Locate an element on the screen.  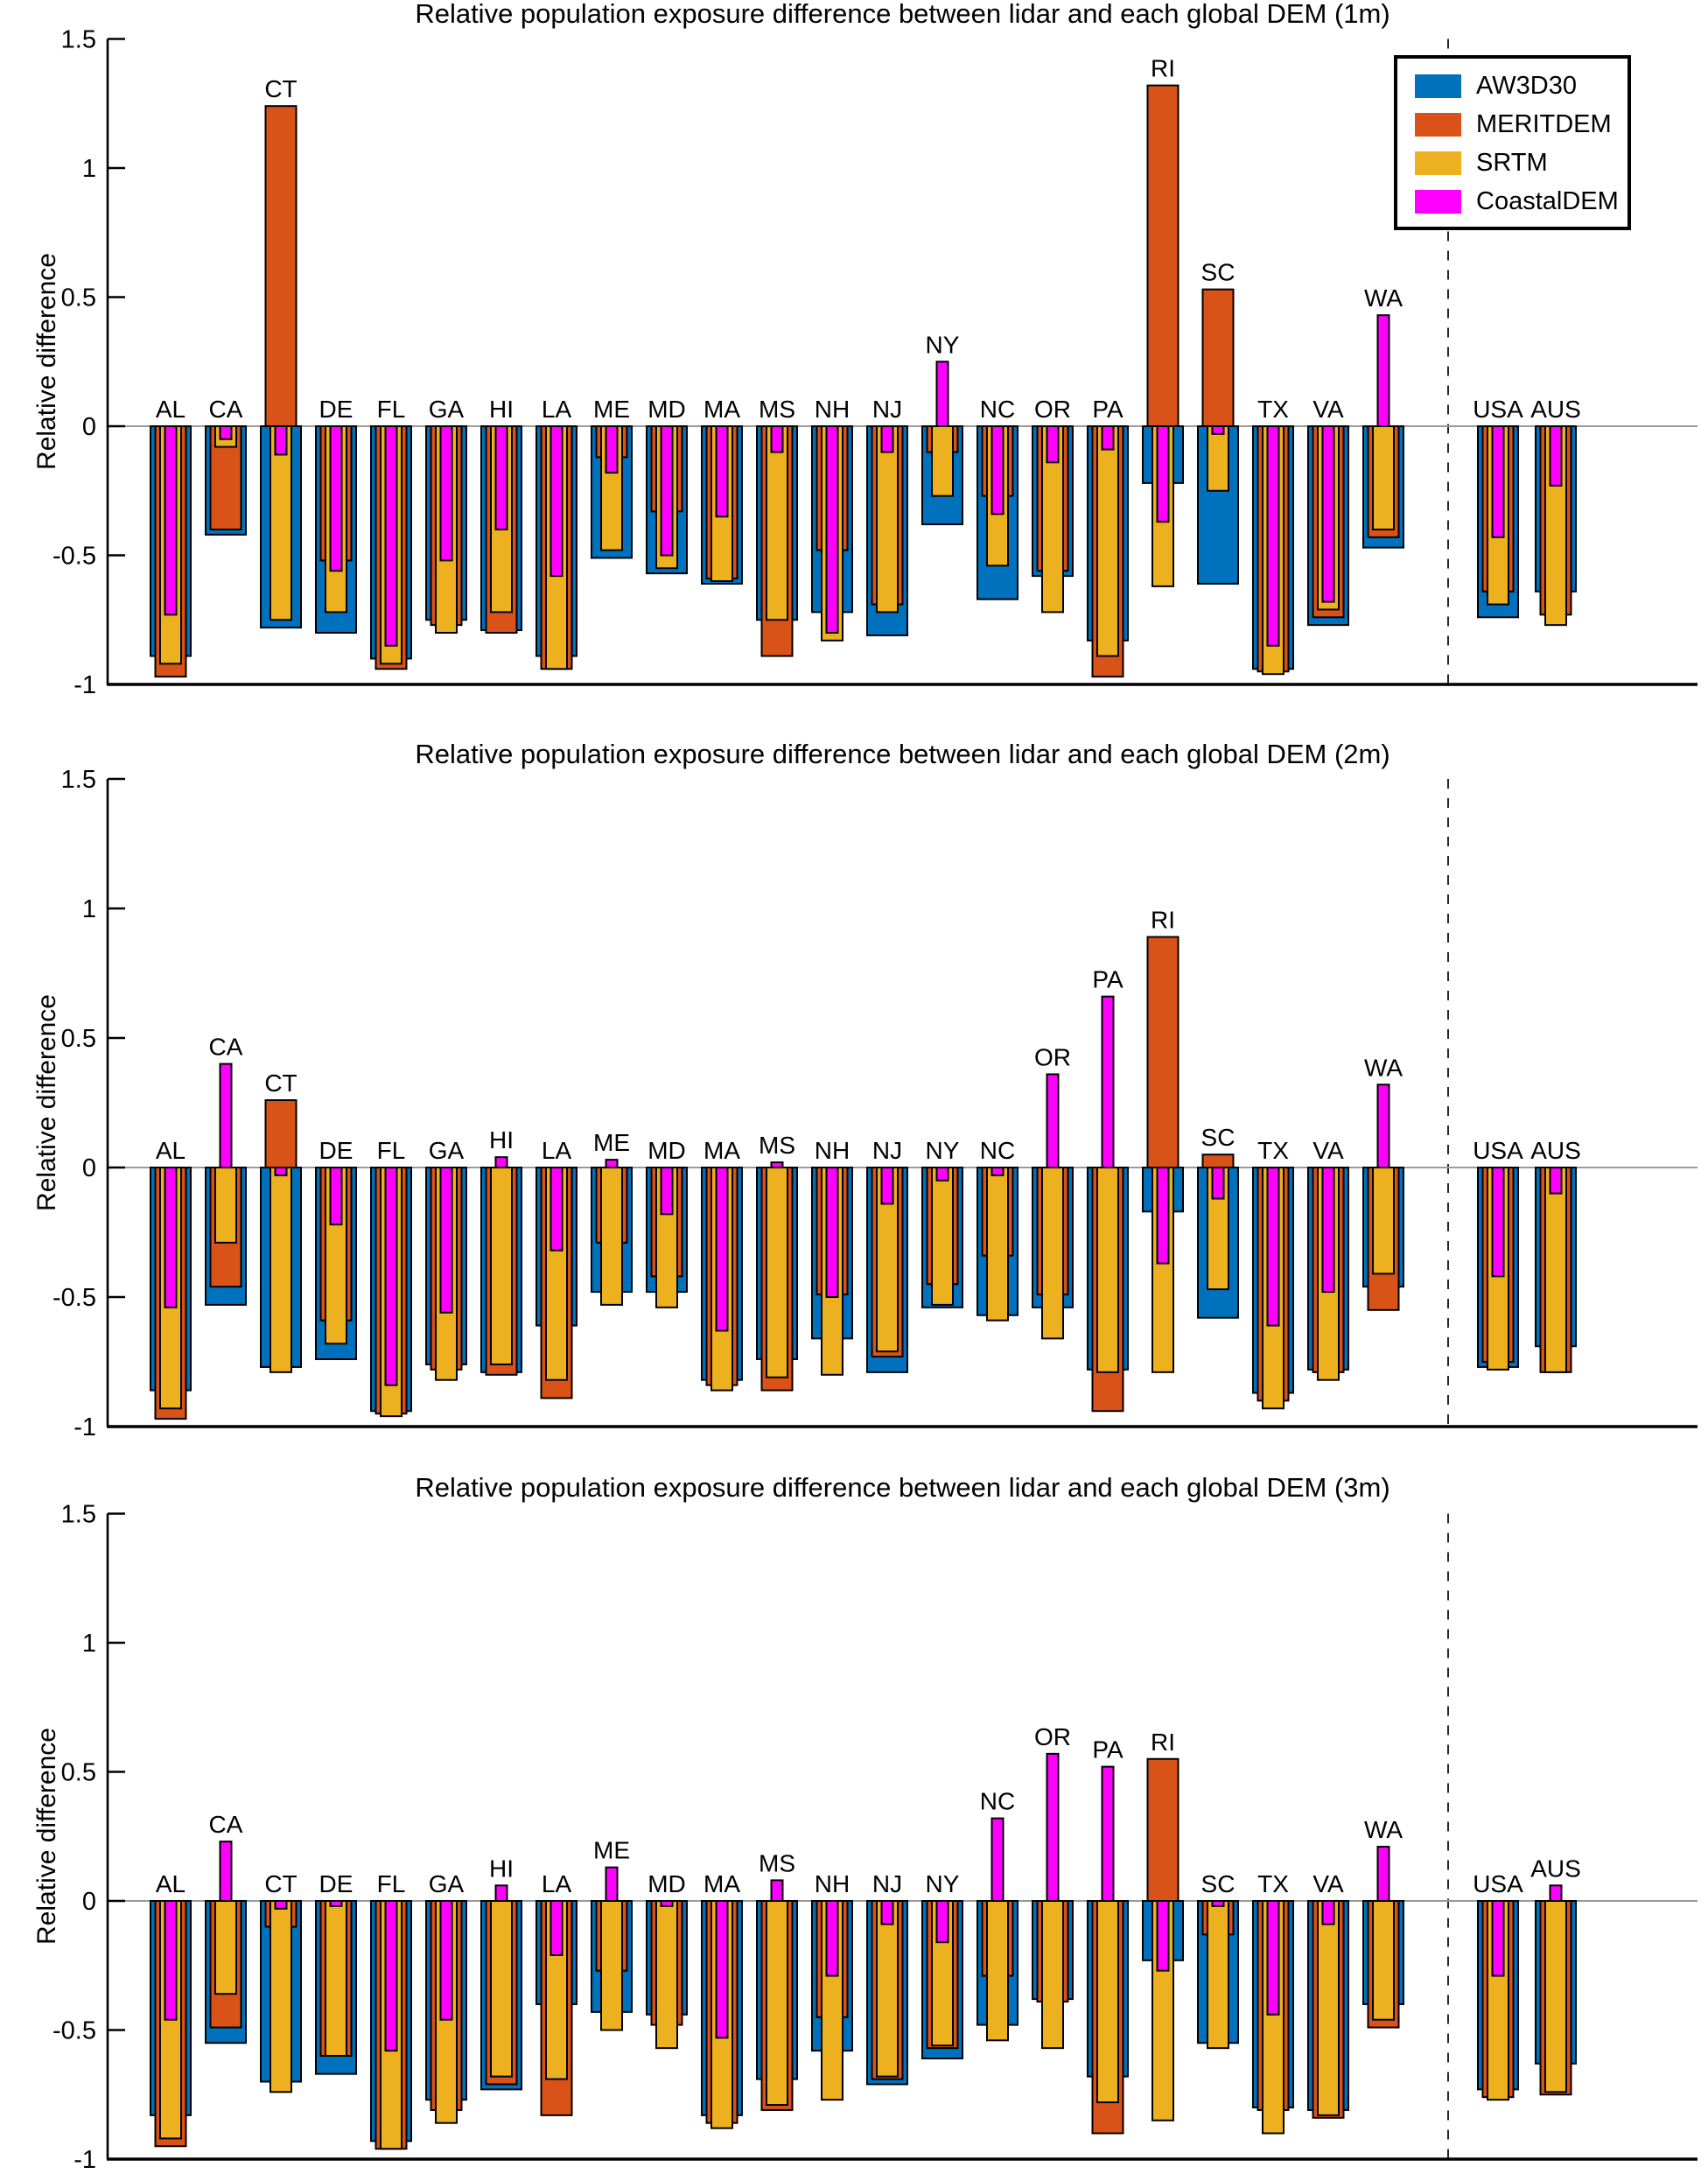
legend-label-srtm: SRTM is located at coordinates (1512, 162).